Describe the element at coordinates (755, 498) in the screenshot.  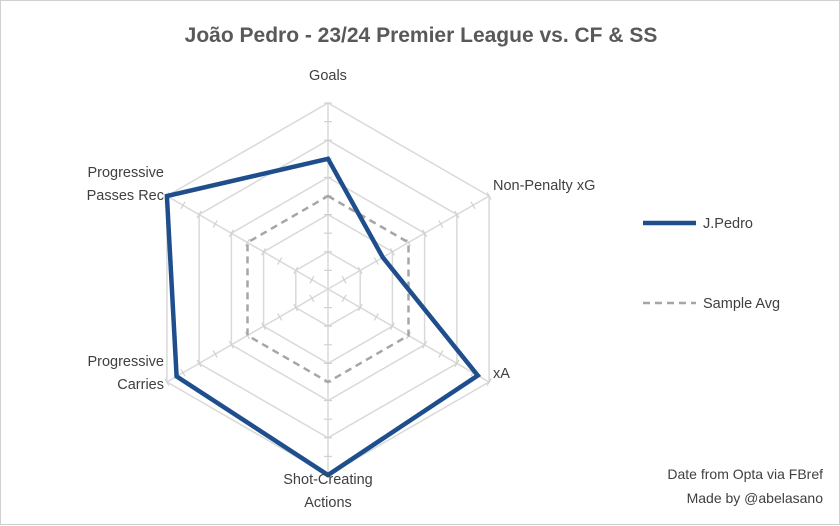
I see `credit-author: Made by @abelasano` at that location.